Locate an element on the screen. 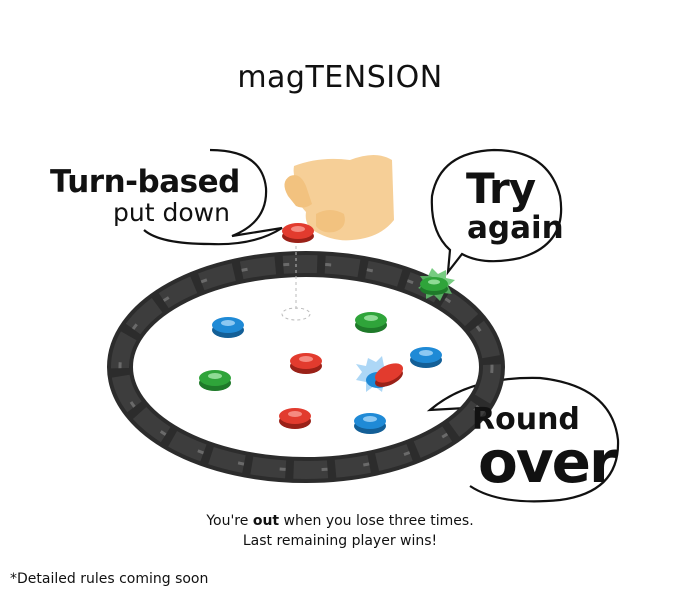 The height and width of the screenshot is (604, 680). turn-bubble-outline is located at coordinates (213, 197).